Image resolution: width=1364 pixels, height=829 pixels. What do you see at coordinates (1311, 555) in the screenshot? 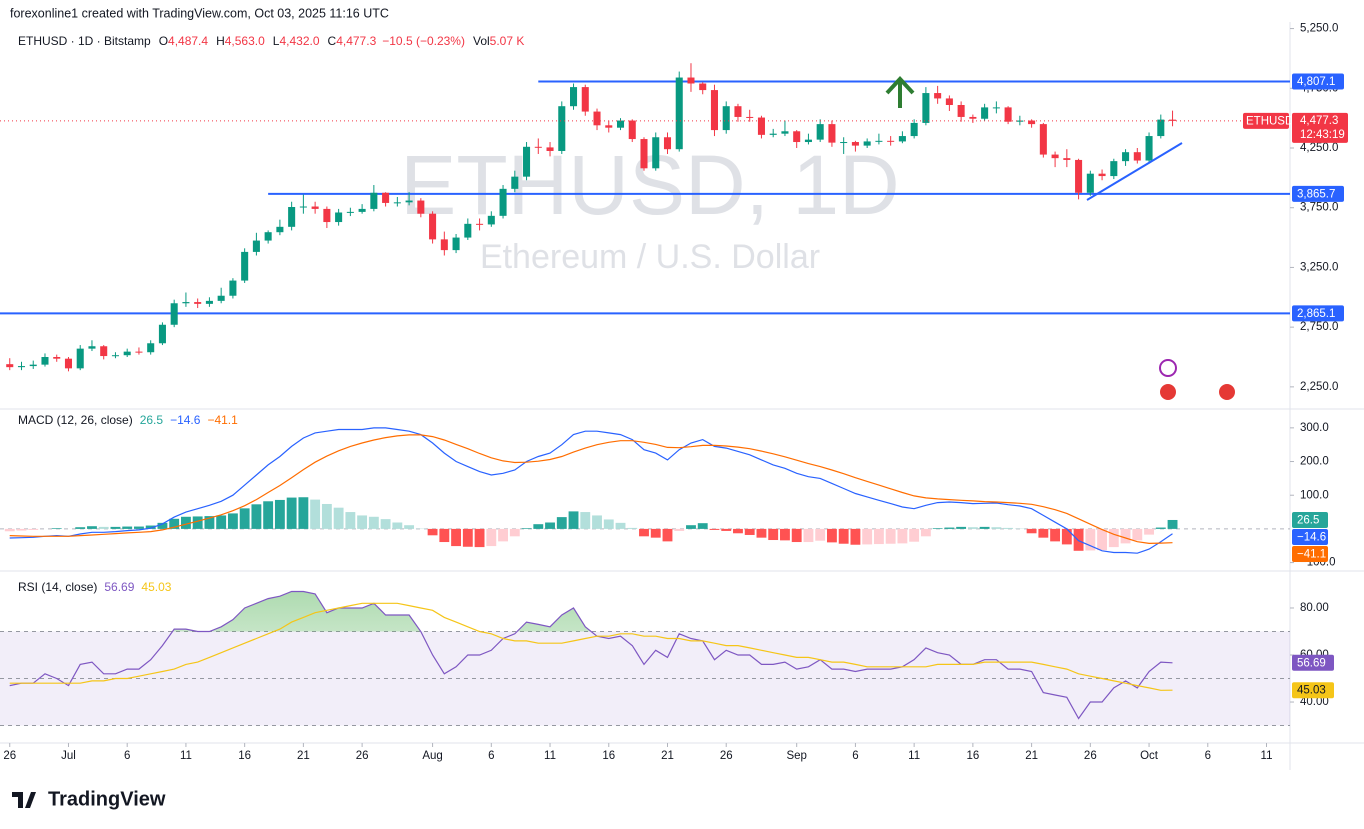
I see `indicator-axis-label: −41.1` at bounding box center [1311, 555].